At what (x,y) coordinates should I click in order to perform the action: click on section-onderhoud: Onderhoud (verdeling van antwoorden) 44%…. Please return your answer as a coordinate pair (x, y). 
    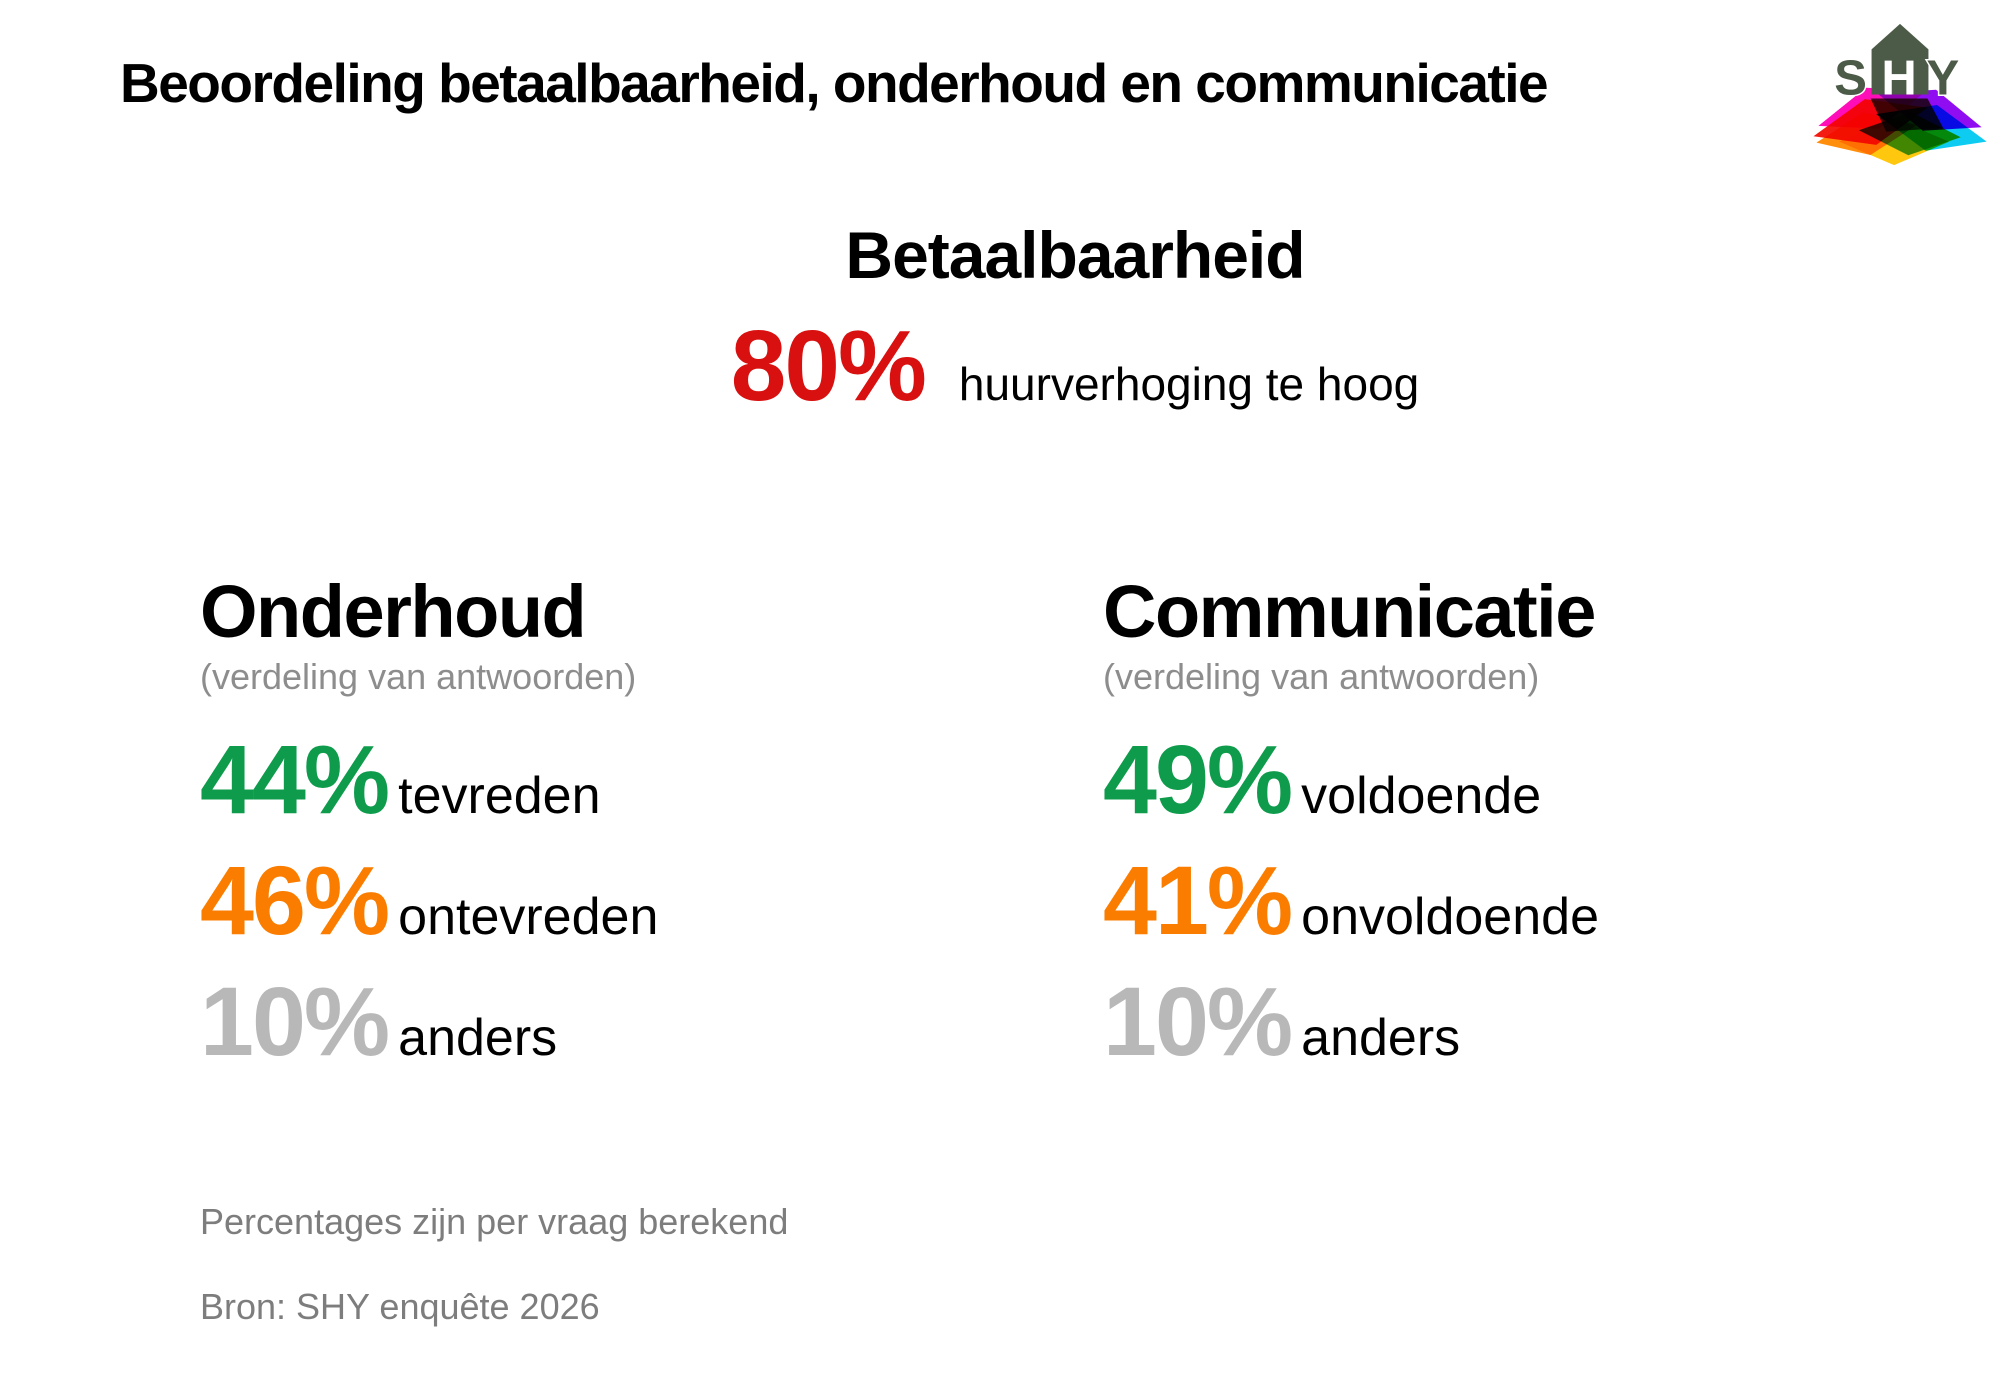
    Looking at the image, I should click on (580, 822).